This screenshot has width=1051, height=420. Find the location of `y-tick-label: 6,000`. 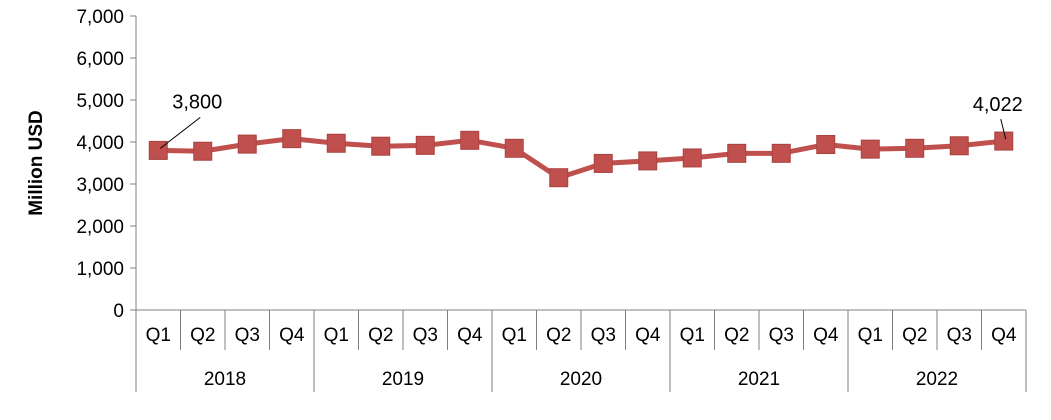

y-tick-label: 6,000 is located at coordinates (100, 59).